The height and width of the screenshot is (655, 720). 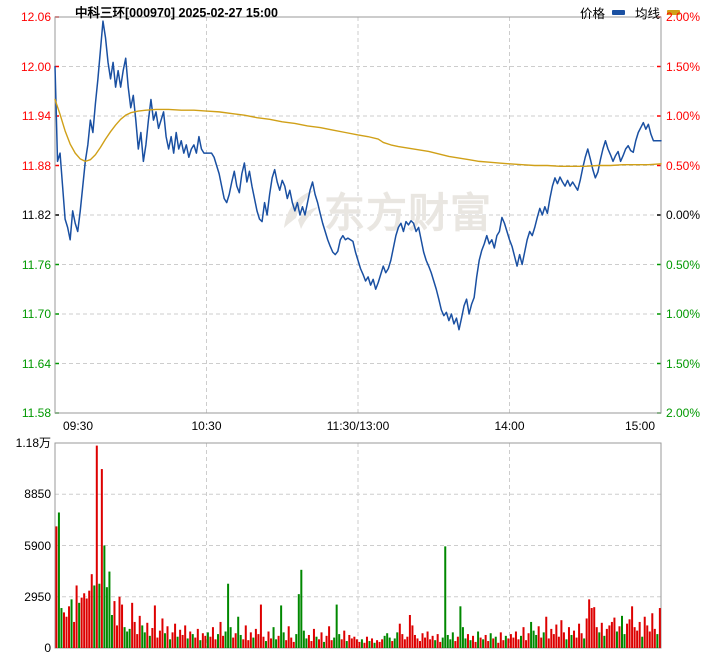 I want to click on legend-price-color-chip, so click(x=618, y=12).